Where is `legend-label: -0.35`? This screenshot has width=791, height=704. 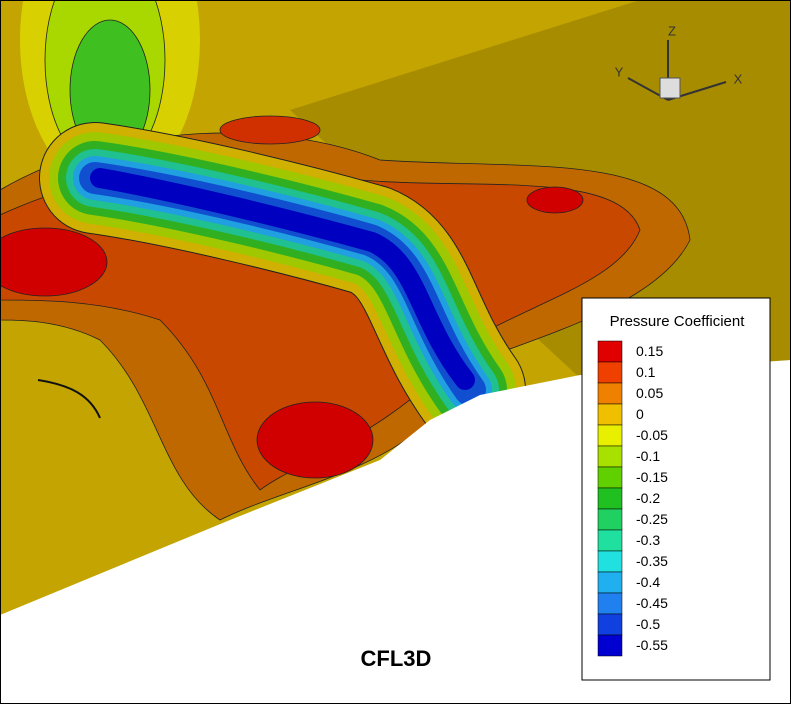 legend-label: -0.35 is located at coordinates (652, 561).